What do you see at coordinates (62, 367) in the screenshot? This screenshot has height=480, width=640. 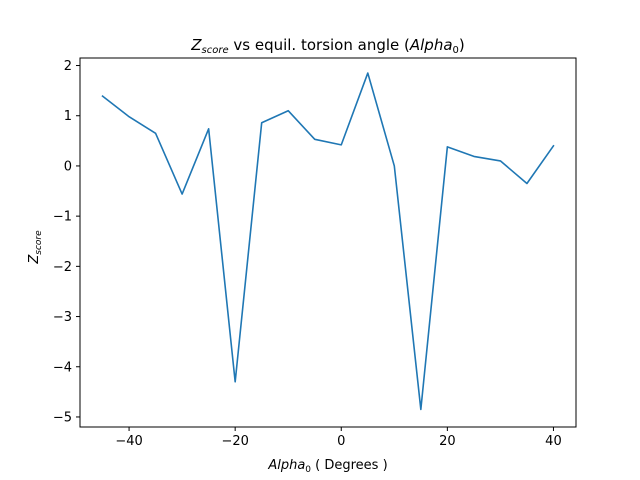 I see `y-tick-label: −4` at bounding box center [62, 367].